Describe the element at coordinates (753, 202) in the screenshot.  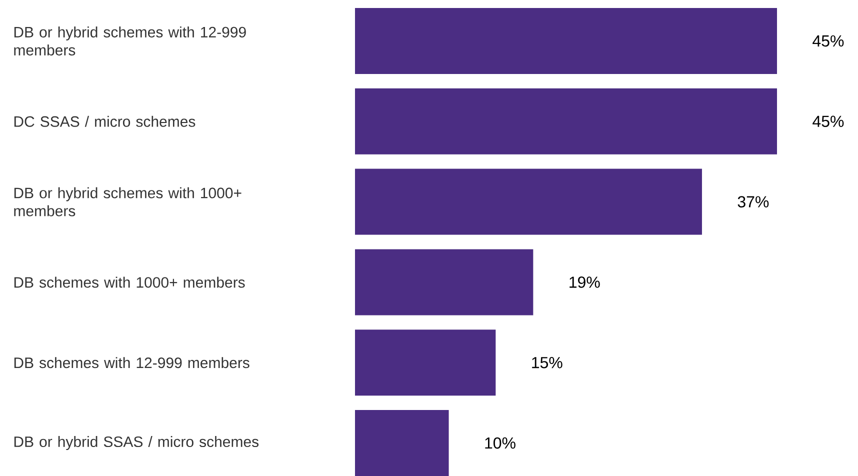
I see `data-label: 37%` at that location.